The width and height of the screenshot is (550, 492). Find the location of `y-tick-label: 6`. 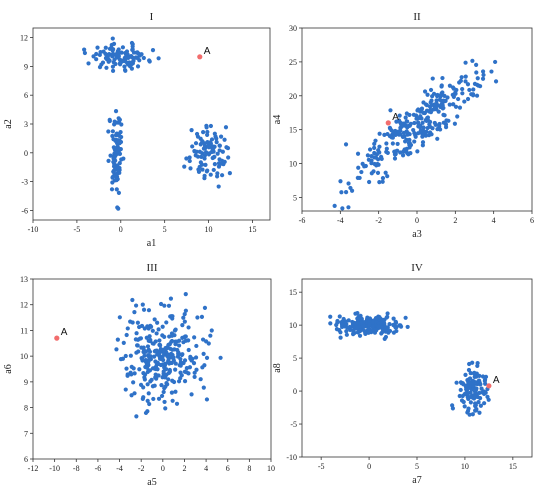

y-tick-label: 6 is located at coordinates (26, 95).